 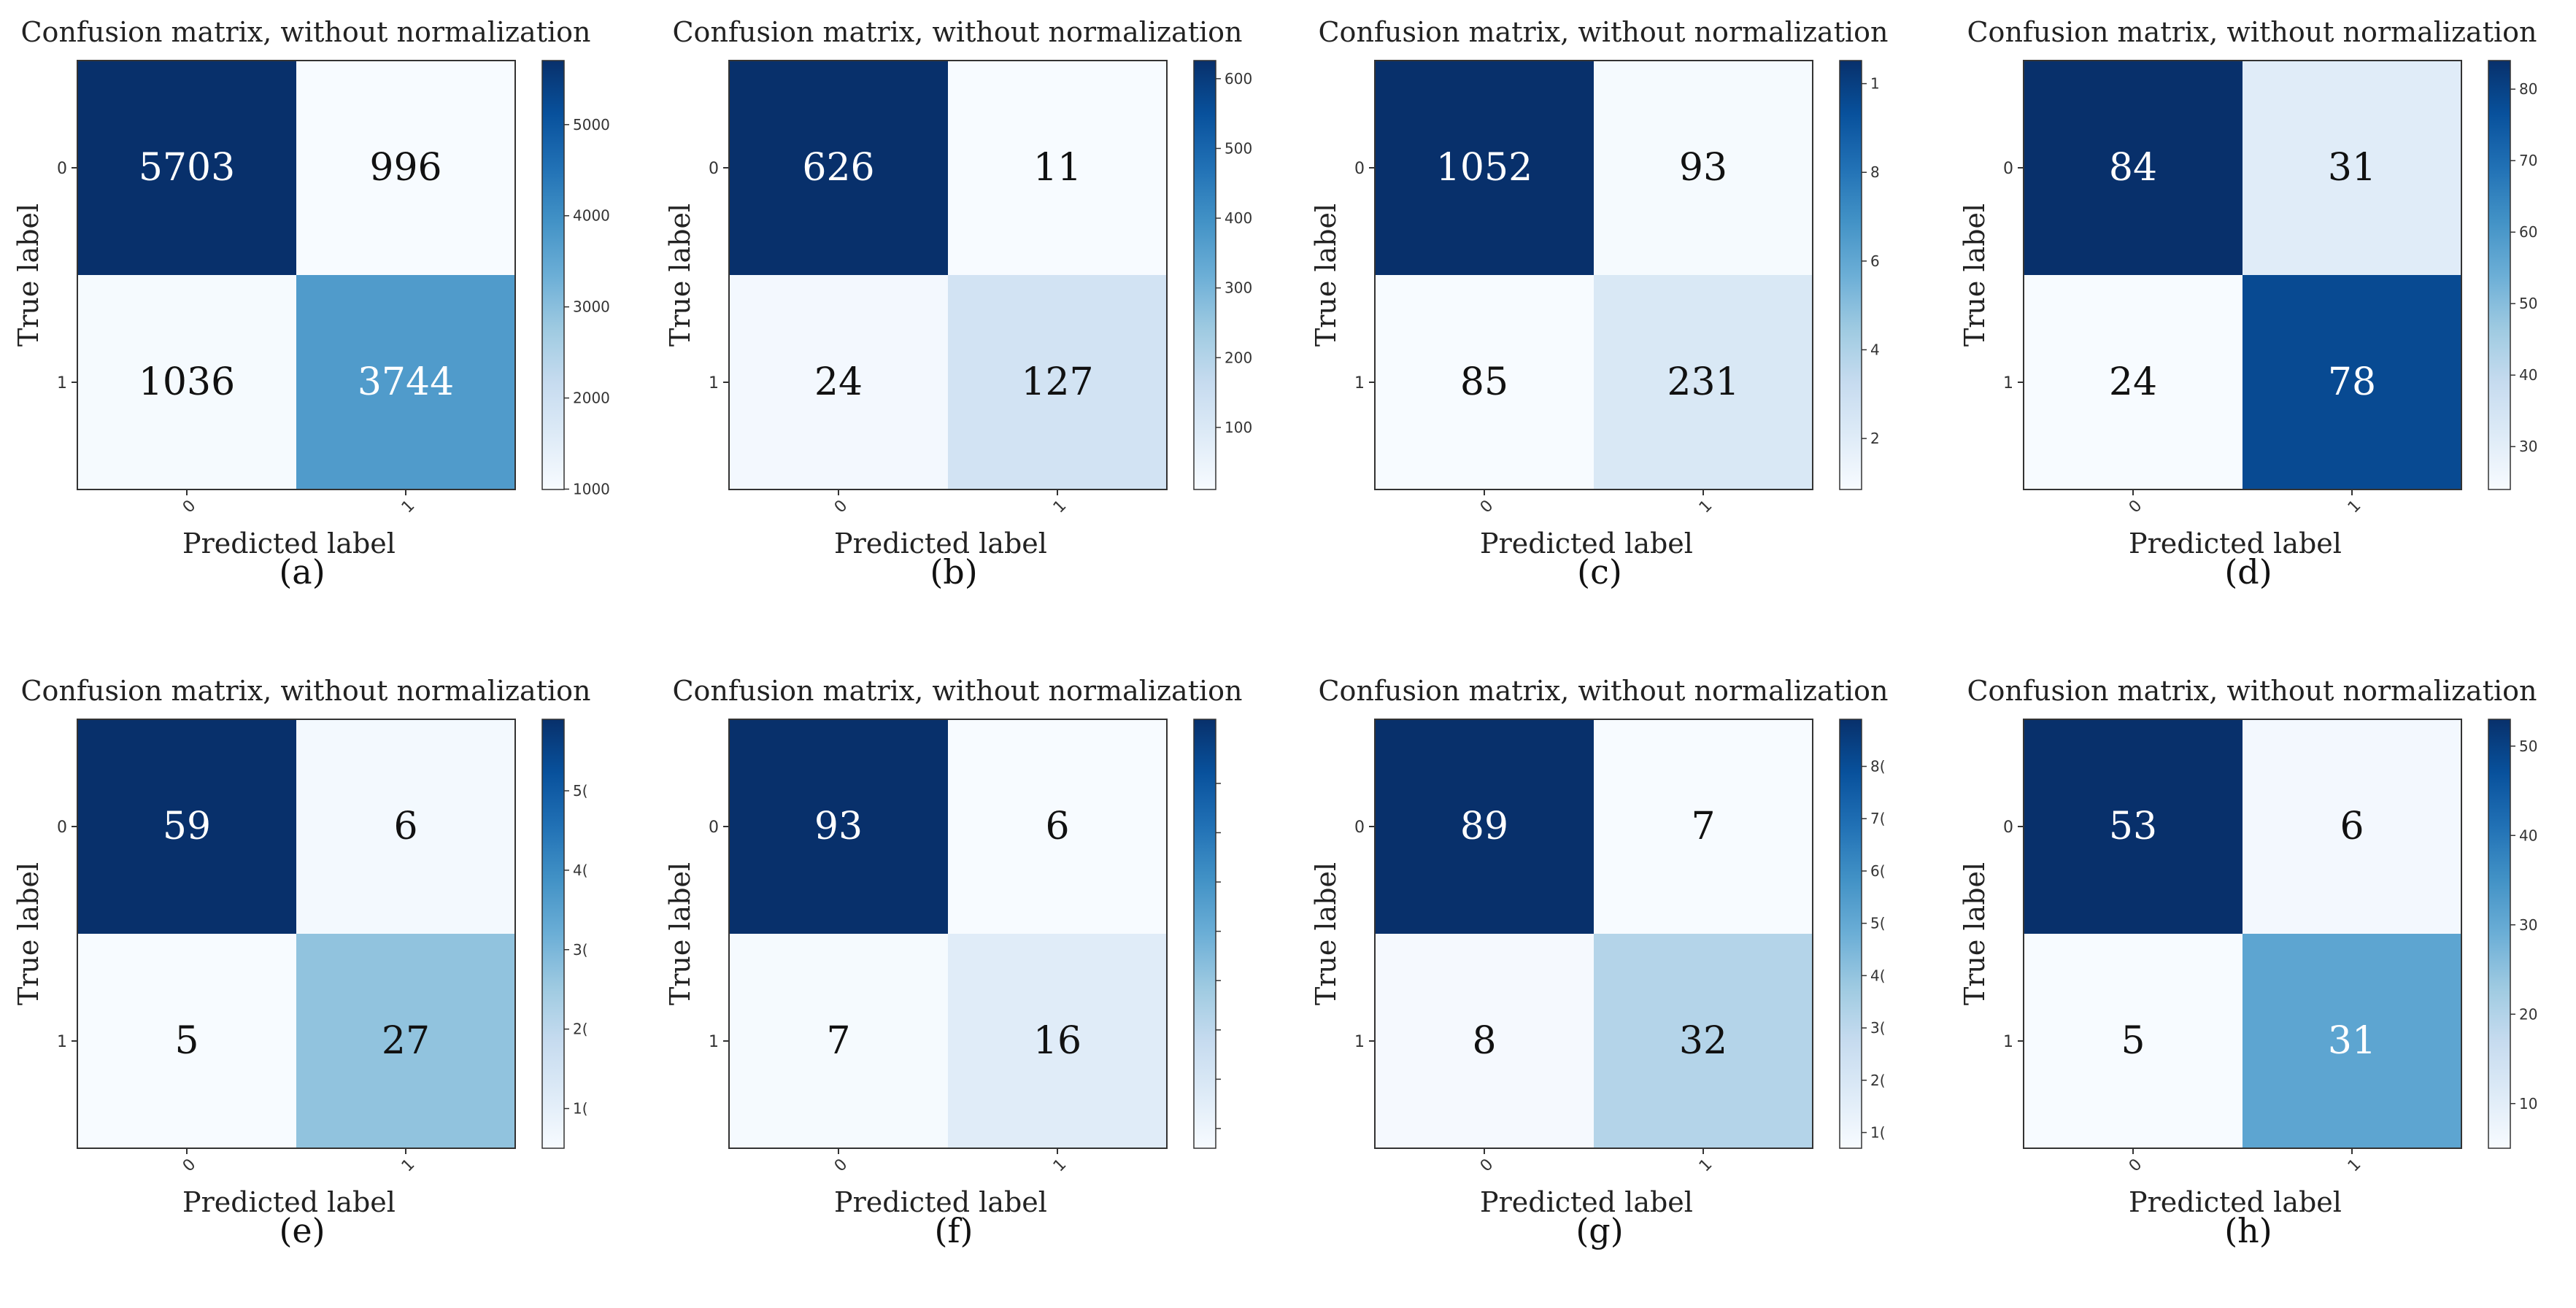 I want to click on cell-value-label: 231, so click(x=1703, y=382).